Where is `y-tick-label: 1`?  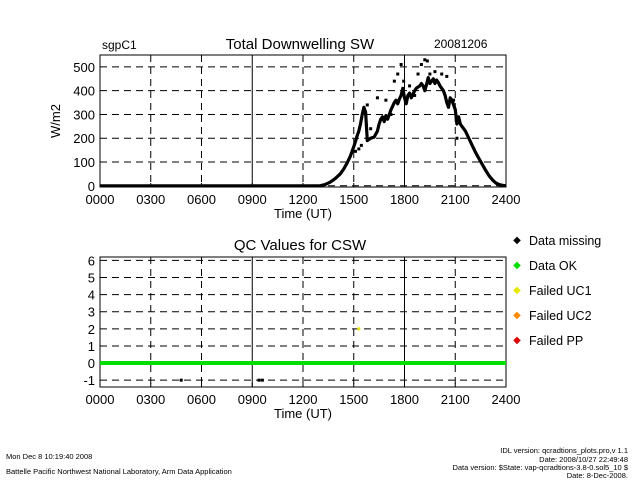 y-tick-label: 1 is located at coordinates (91, 346).